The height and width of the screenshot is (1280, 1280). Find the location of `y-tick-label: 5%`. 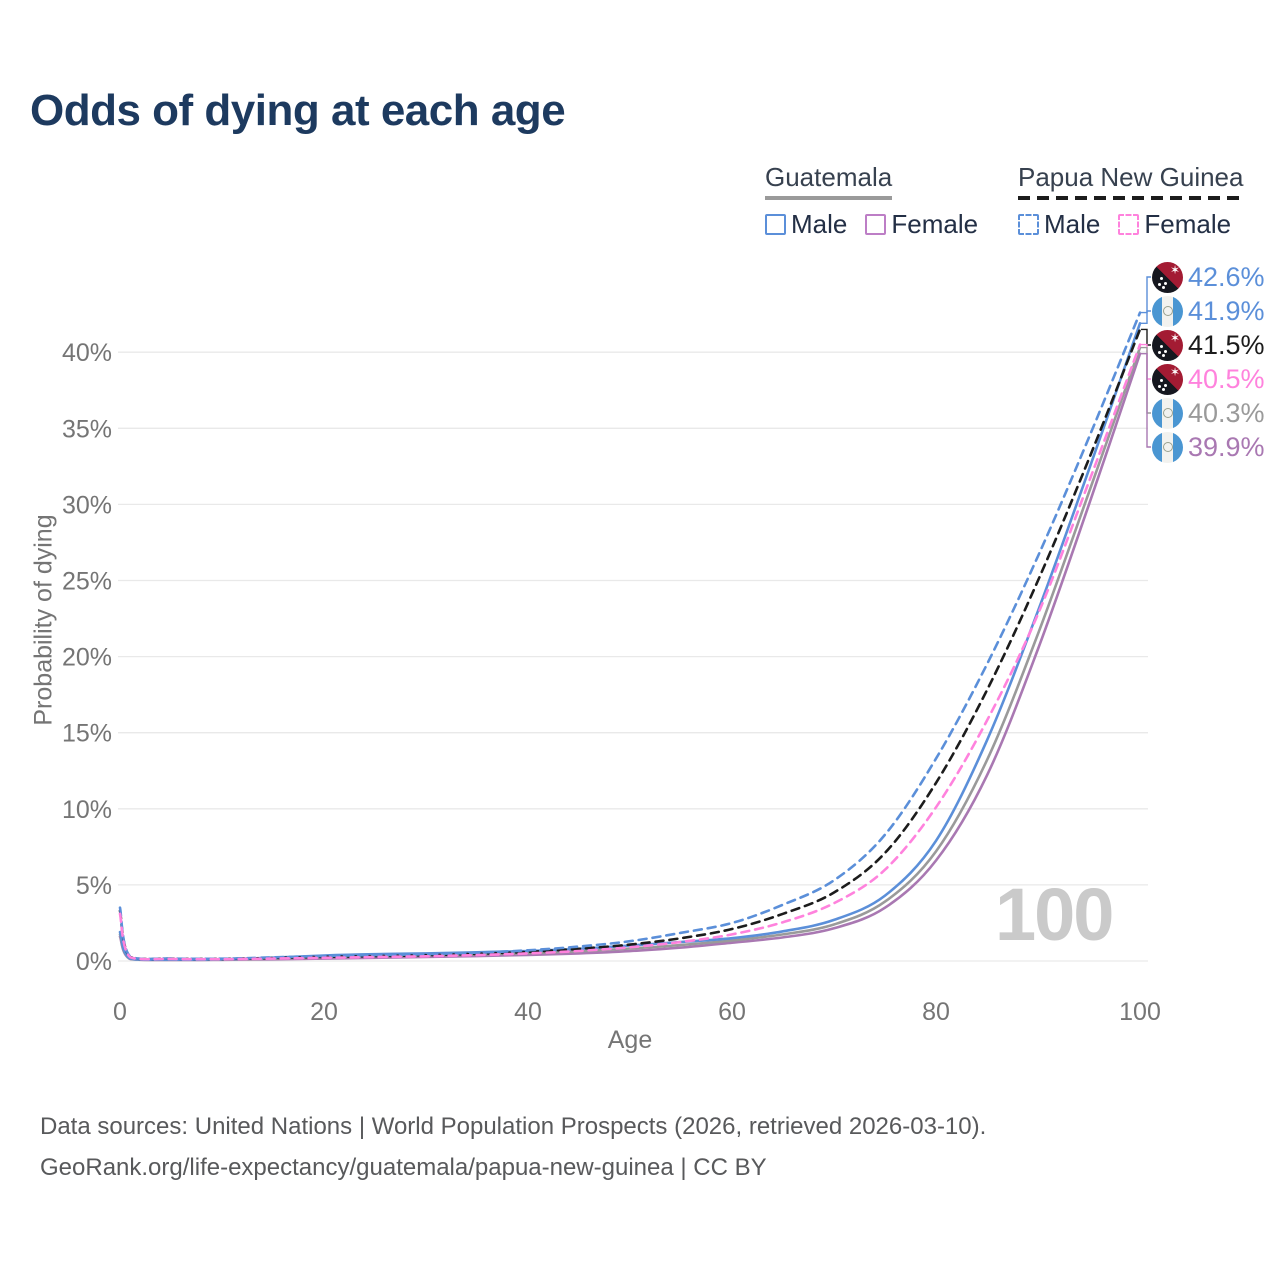

y-tick-label: 5% is located at coordinates (94, 886).